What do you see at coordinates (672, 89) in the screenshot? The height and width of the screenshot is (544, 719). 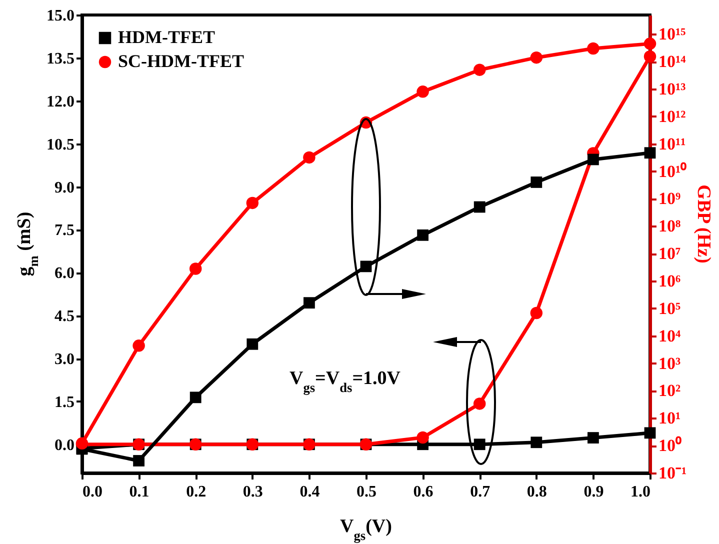 I see `y2-tick-label: 10¹³` at bounding box center [672, 89].